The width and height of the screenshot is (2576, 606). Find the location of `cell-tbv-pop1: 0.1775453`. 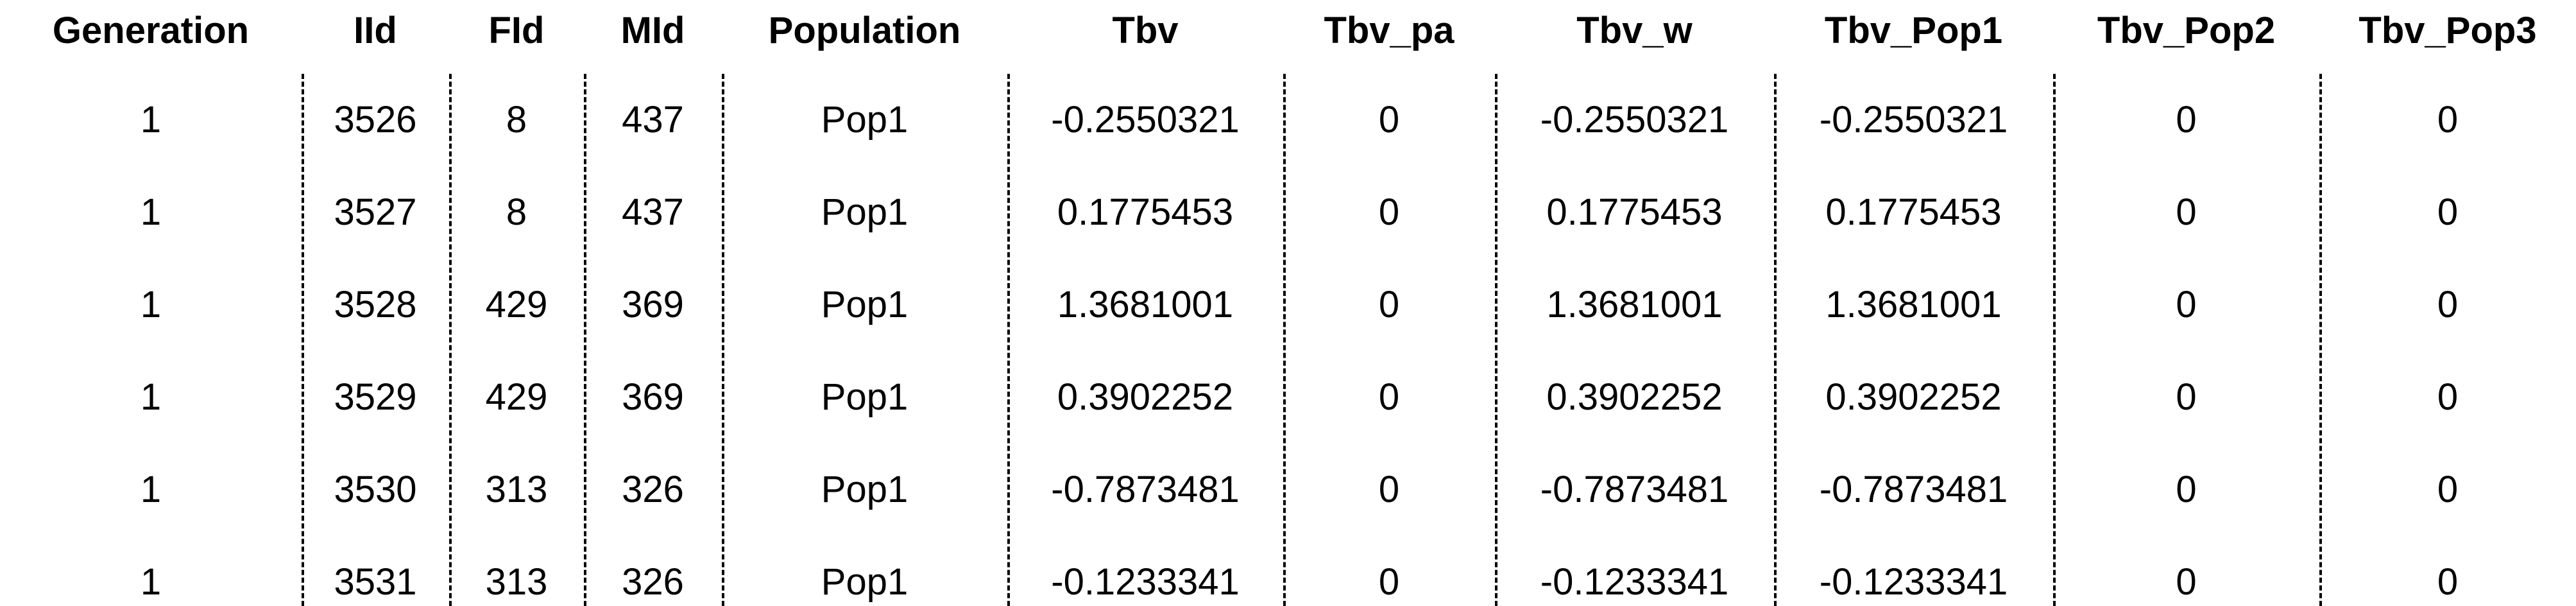

cell-tbv-pop1: 0.1775453 is located at coordinates (1914, 212).